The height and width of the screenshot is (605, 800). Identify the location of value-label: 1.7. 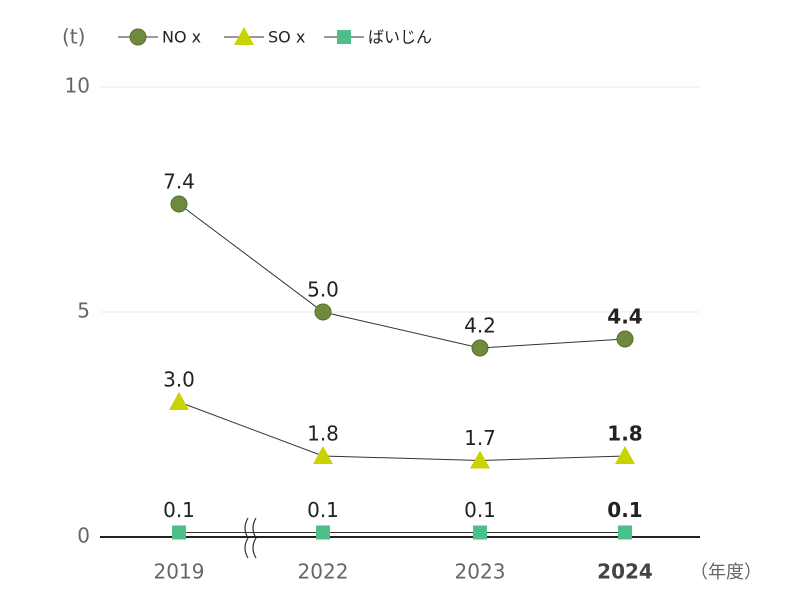
(480, 438).